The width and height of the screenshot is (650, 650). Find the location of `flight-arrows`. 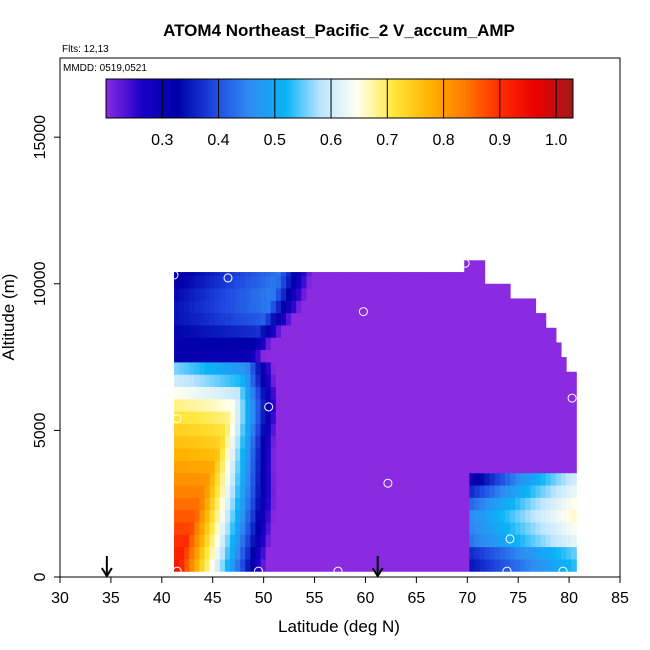

flight-arrows is located at coordinates (242, 567).